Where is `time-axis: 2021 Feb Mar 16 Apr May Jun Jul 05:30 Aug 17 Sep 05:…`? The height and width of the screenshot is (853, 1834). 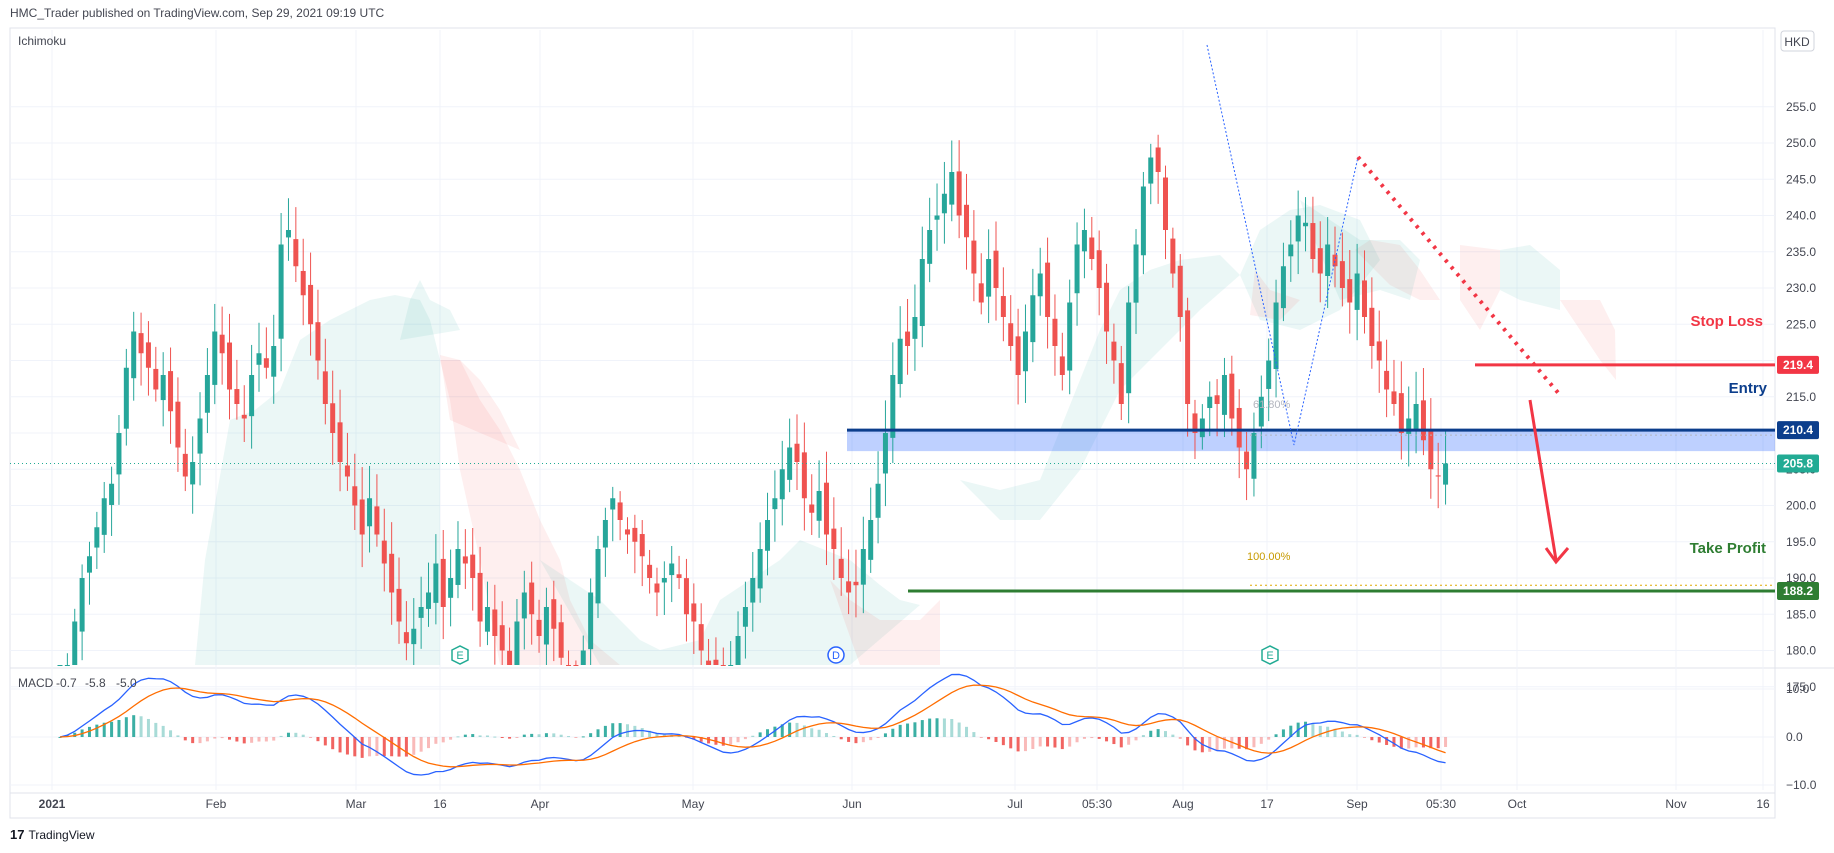 time-axis: 2021 Feb Mar 16 Apr May Jun Jul 05:30 Aug 17 Sep 05:… is located at coordinates (904, 804).